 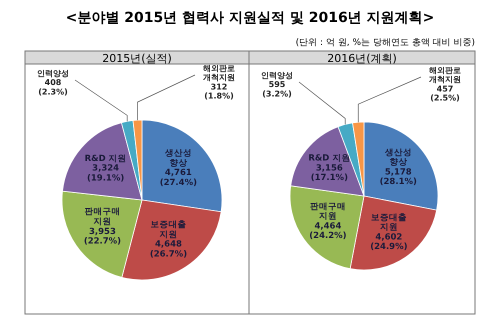 I want to click on data-label: 3,953 (22.7%), so click(x=103, y=236).